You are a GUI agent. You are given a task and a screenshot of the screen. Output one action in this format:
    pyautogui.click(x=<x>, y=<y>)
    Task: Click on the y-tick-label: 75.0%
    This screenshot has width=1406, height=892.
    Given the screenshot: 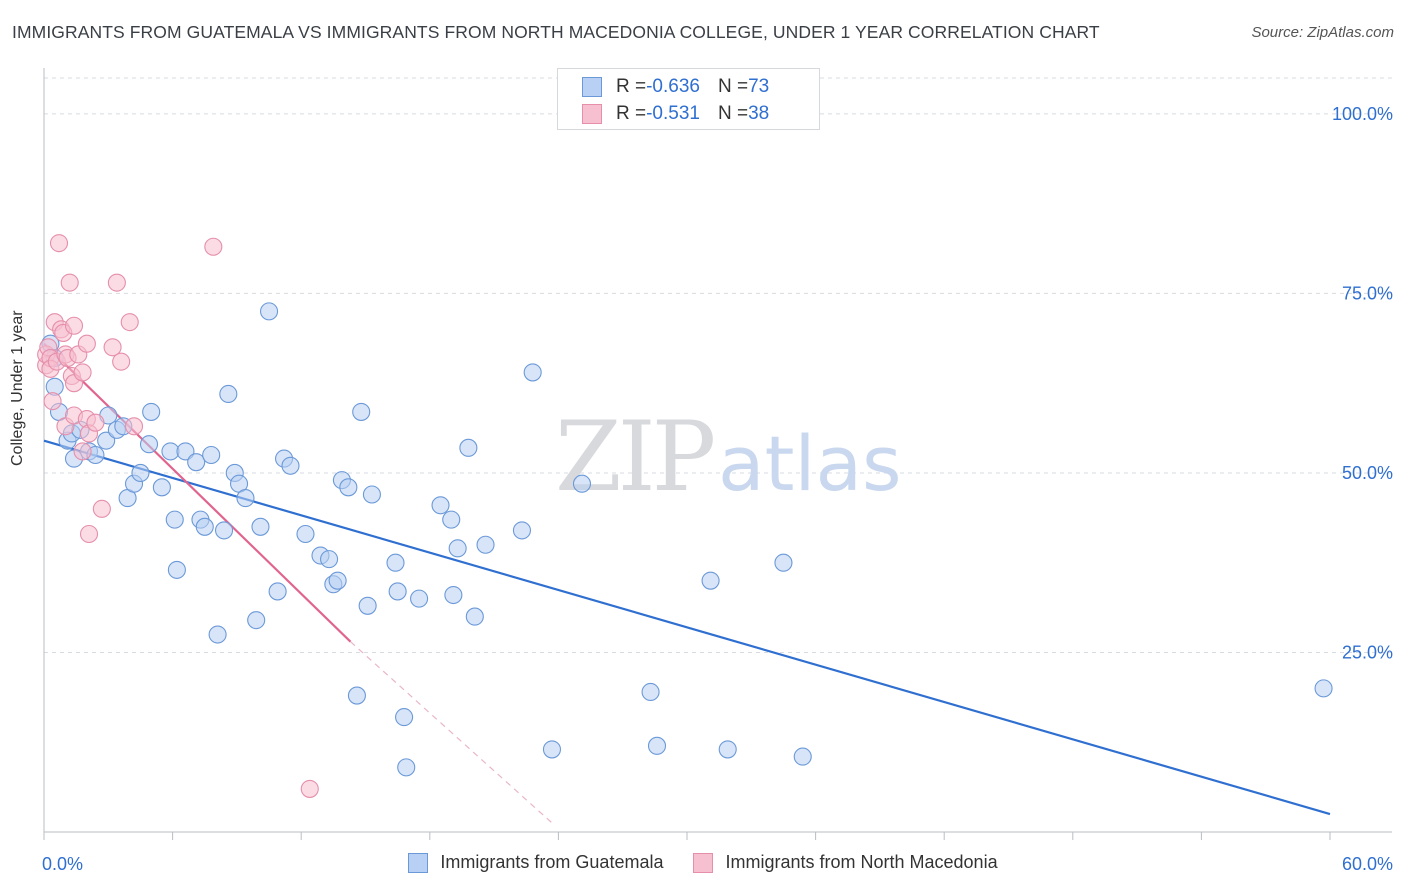 What is the action you would take?
    pyautogui.click(x=1367, y=293)
    